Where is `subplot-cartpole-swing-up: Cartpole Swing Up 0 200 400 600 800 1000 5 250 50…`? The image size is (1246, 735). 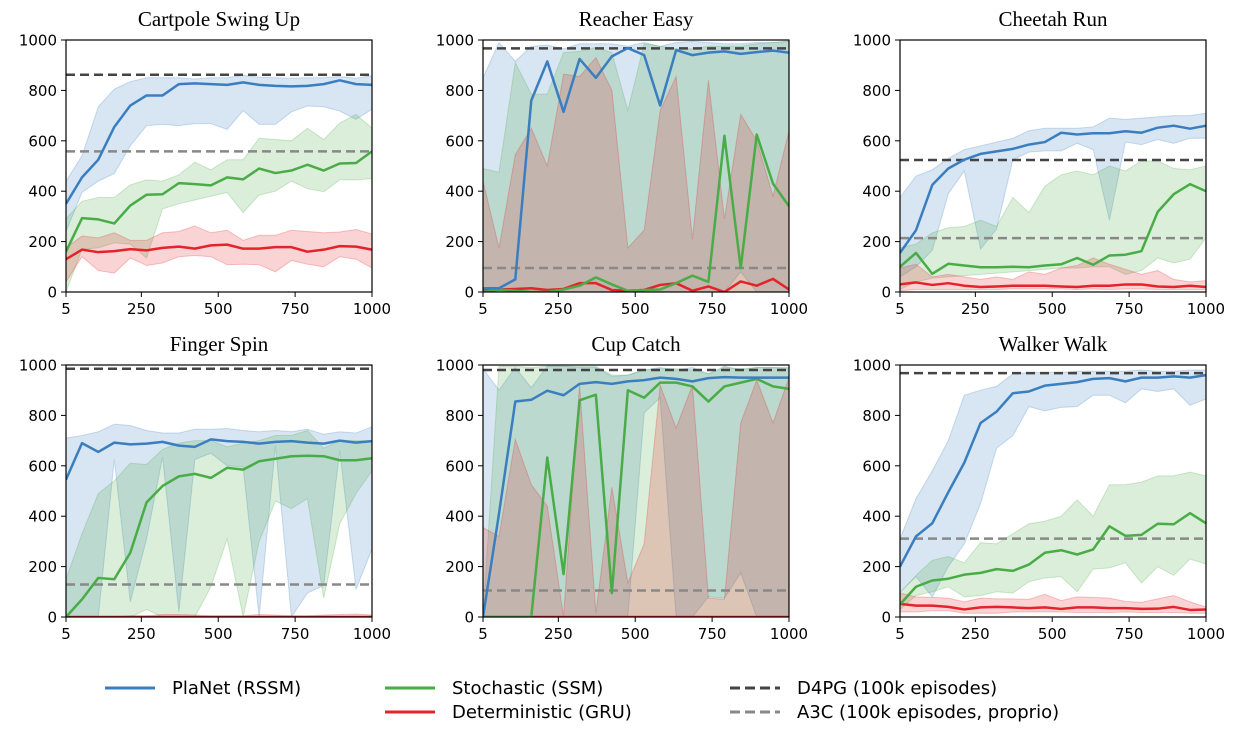 subplot-cartpole-swing-up: Cartpole Swing Up 0 200 400 600 800 1000 5 250 50… is located at coordinates (205, 162).